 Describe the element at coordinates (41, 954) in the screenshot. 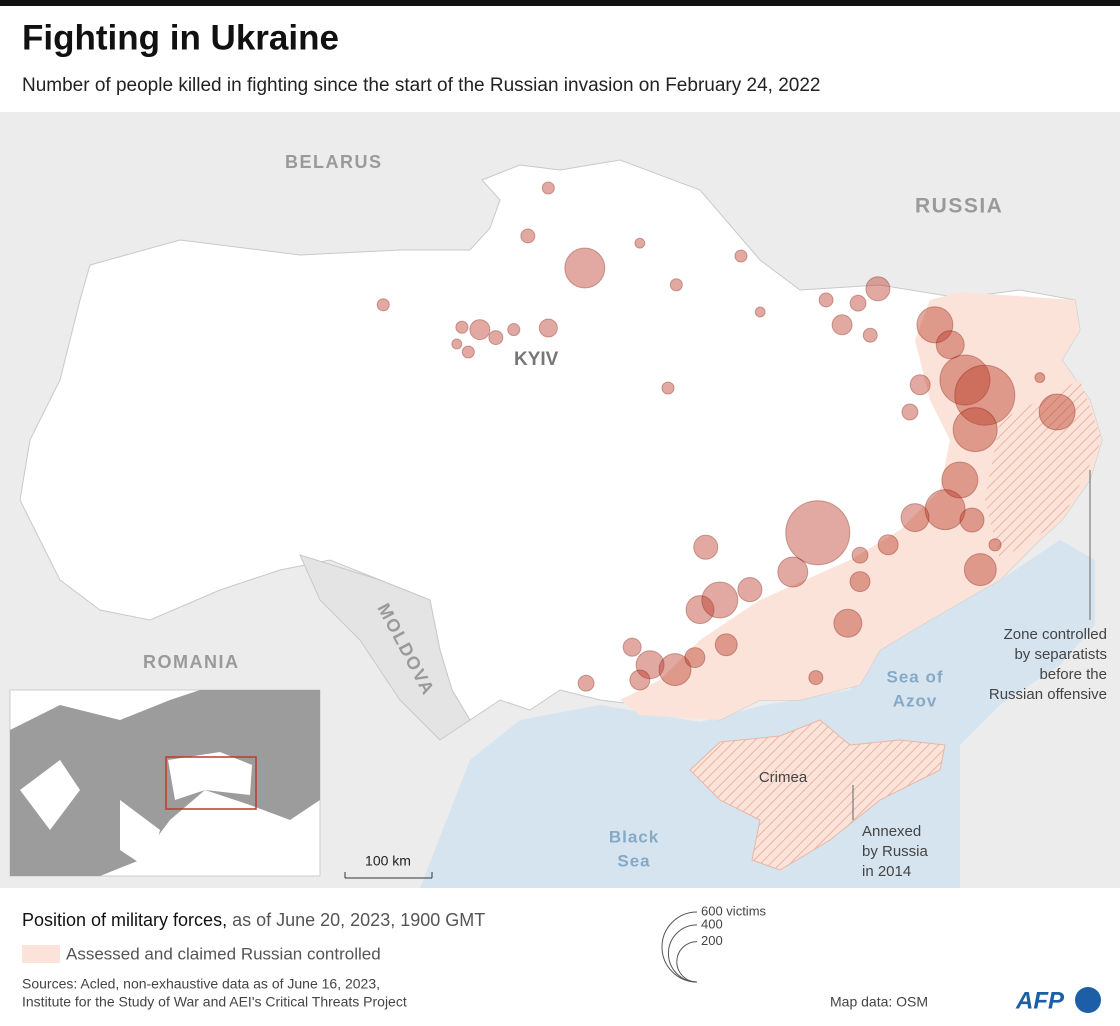

I see `controlled-swatch` at that location.